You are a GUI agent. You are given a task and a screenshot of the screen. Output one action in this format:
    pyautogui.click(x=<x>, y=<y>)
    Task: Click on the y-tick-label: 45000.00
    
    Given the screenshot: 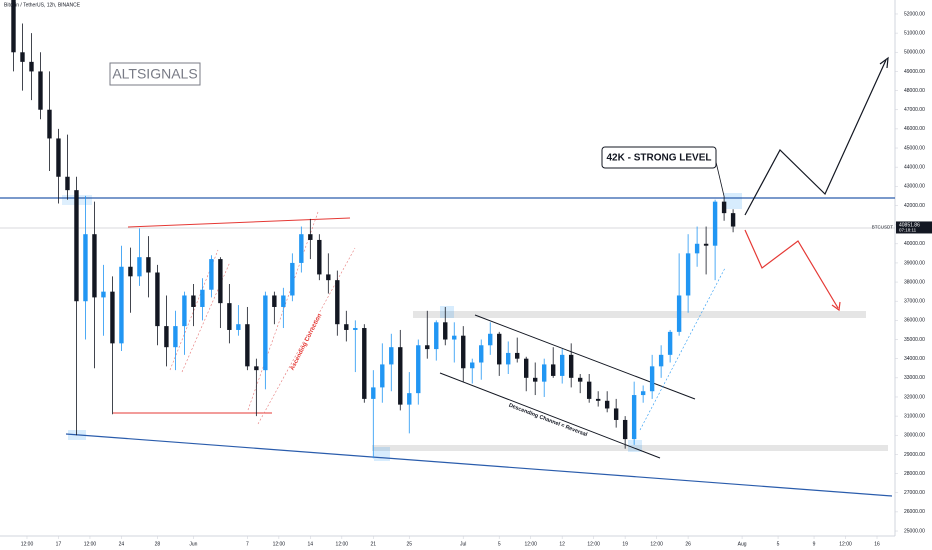 What is the action you would take?
    pyautogui.click(x=914, y=148)
    